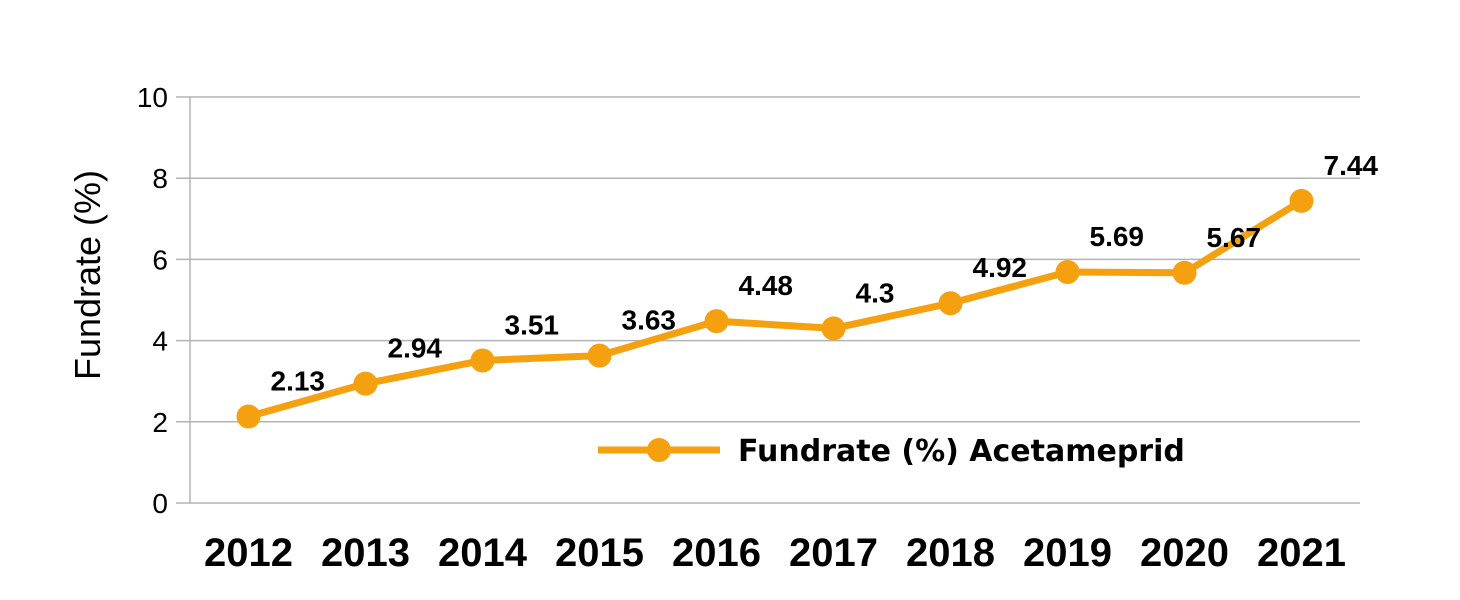 Image resolution: width=1460 pixels, height=600 pixels. Describe the element at coordinates (599, 553) in the screenshot. I see `x-tick-label: 2015` at that location.